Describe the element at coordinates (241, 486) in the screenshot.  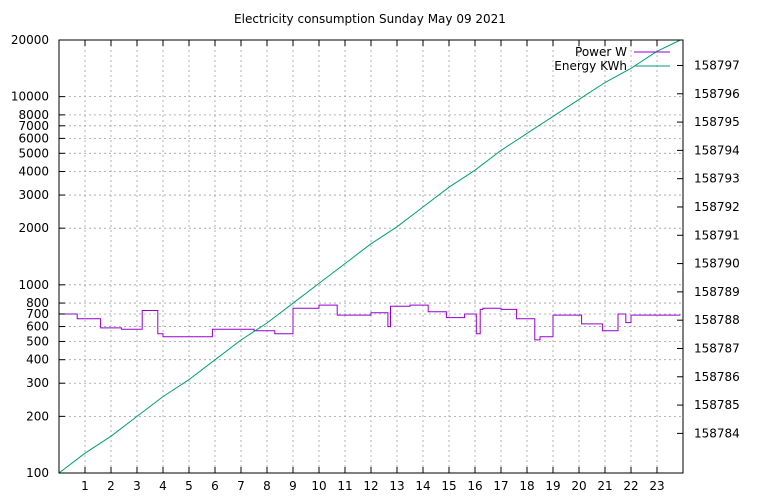
I see `x-tick-label: 7` at that location.